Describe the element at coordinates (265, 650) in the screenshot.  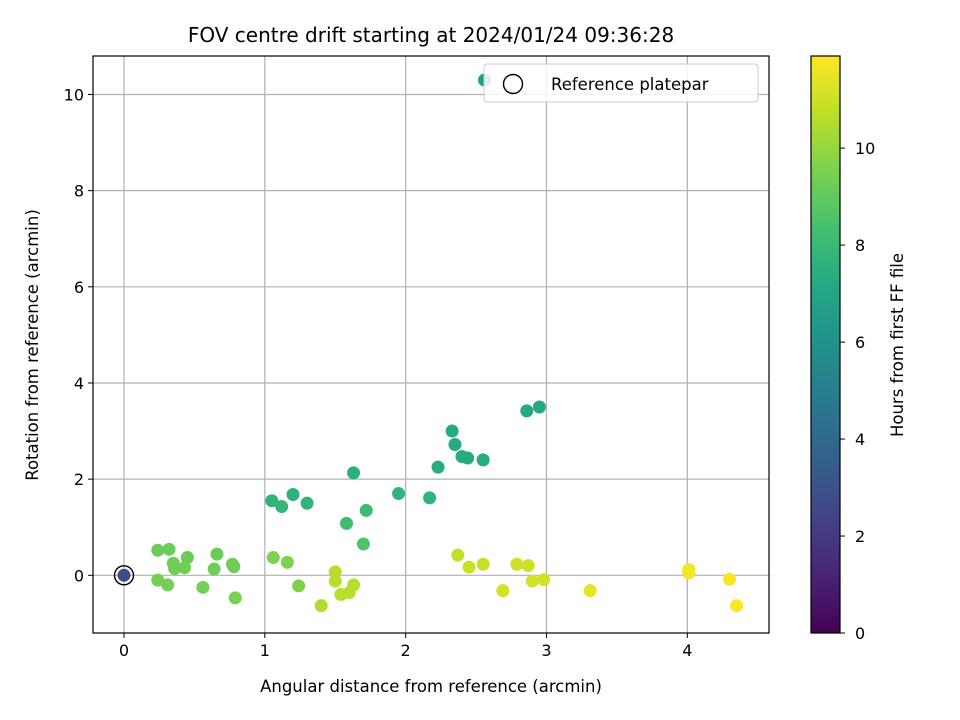
I see `x-tick-label: 1` at that location.